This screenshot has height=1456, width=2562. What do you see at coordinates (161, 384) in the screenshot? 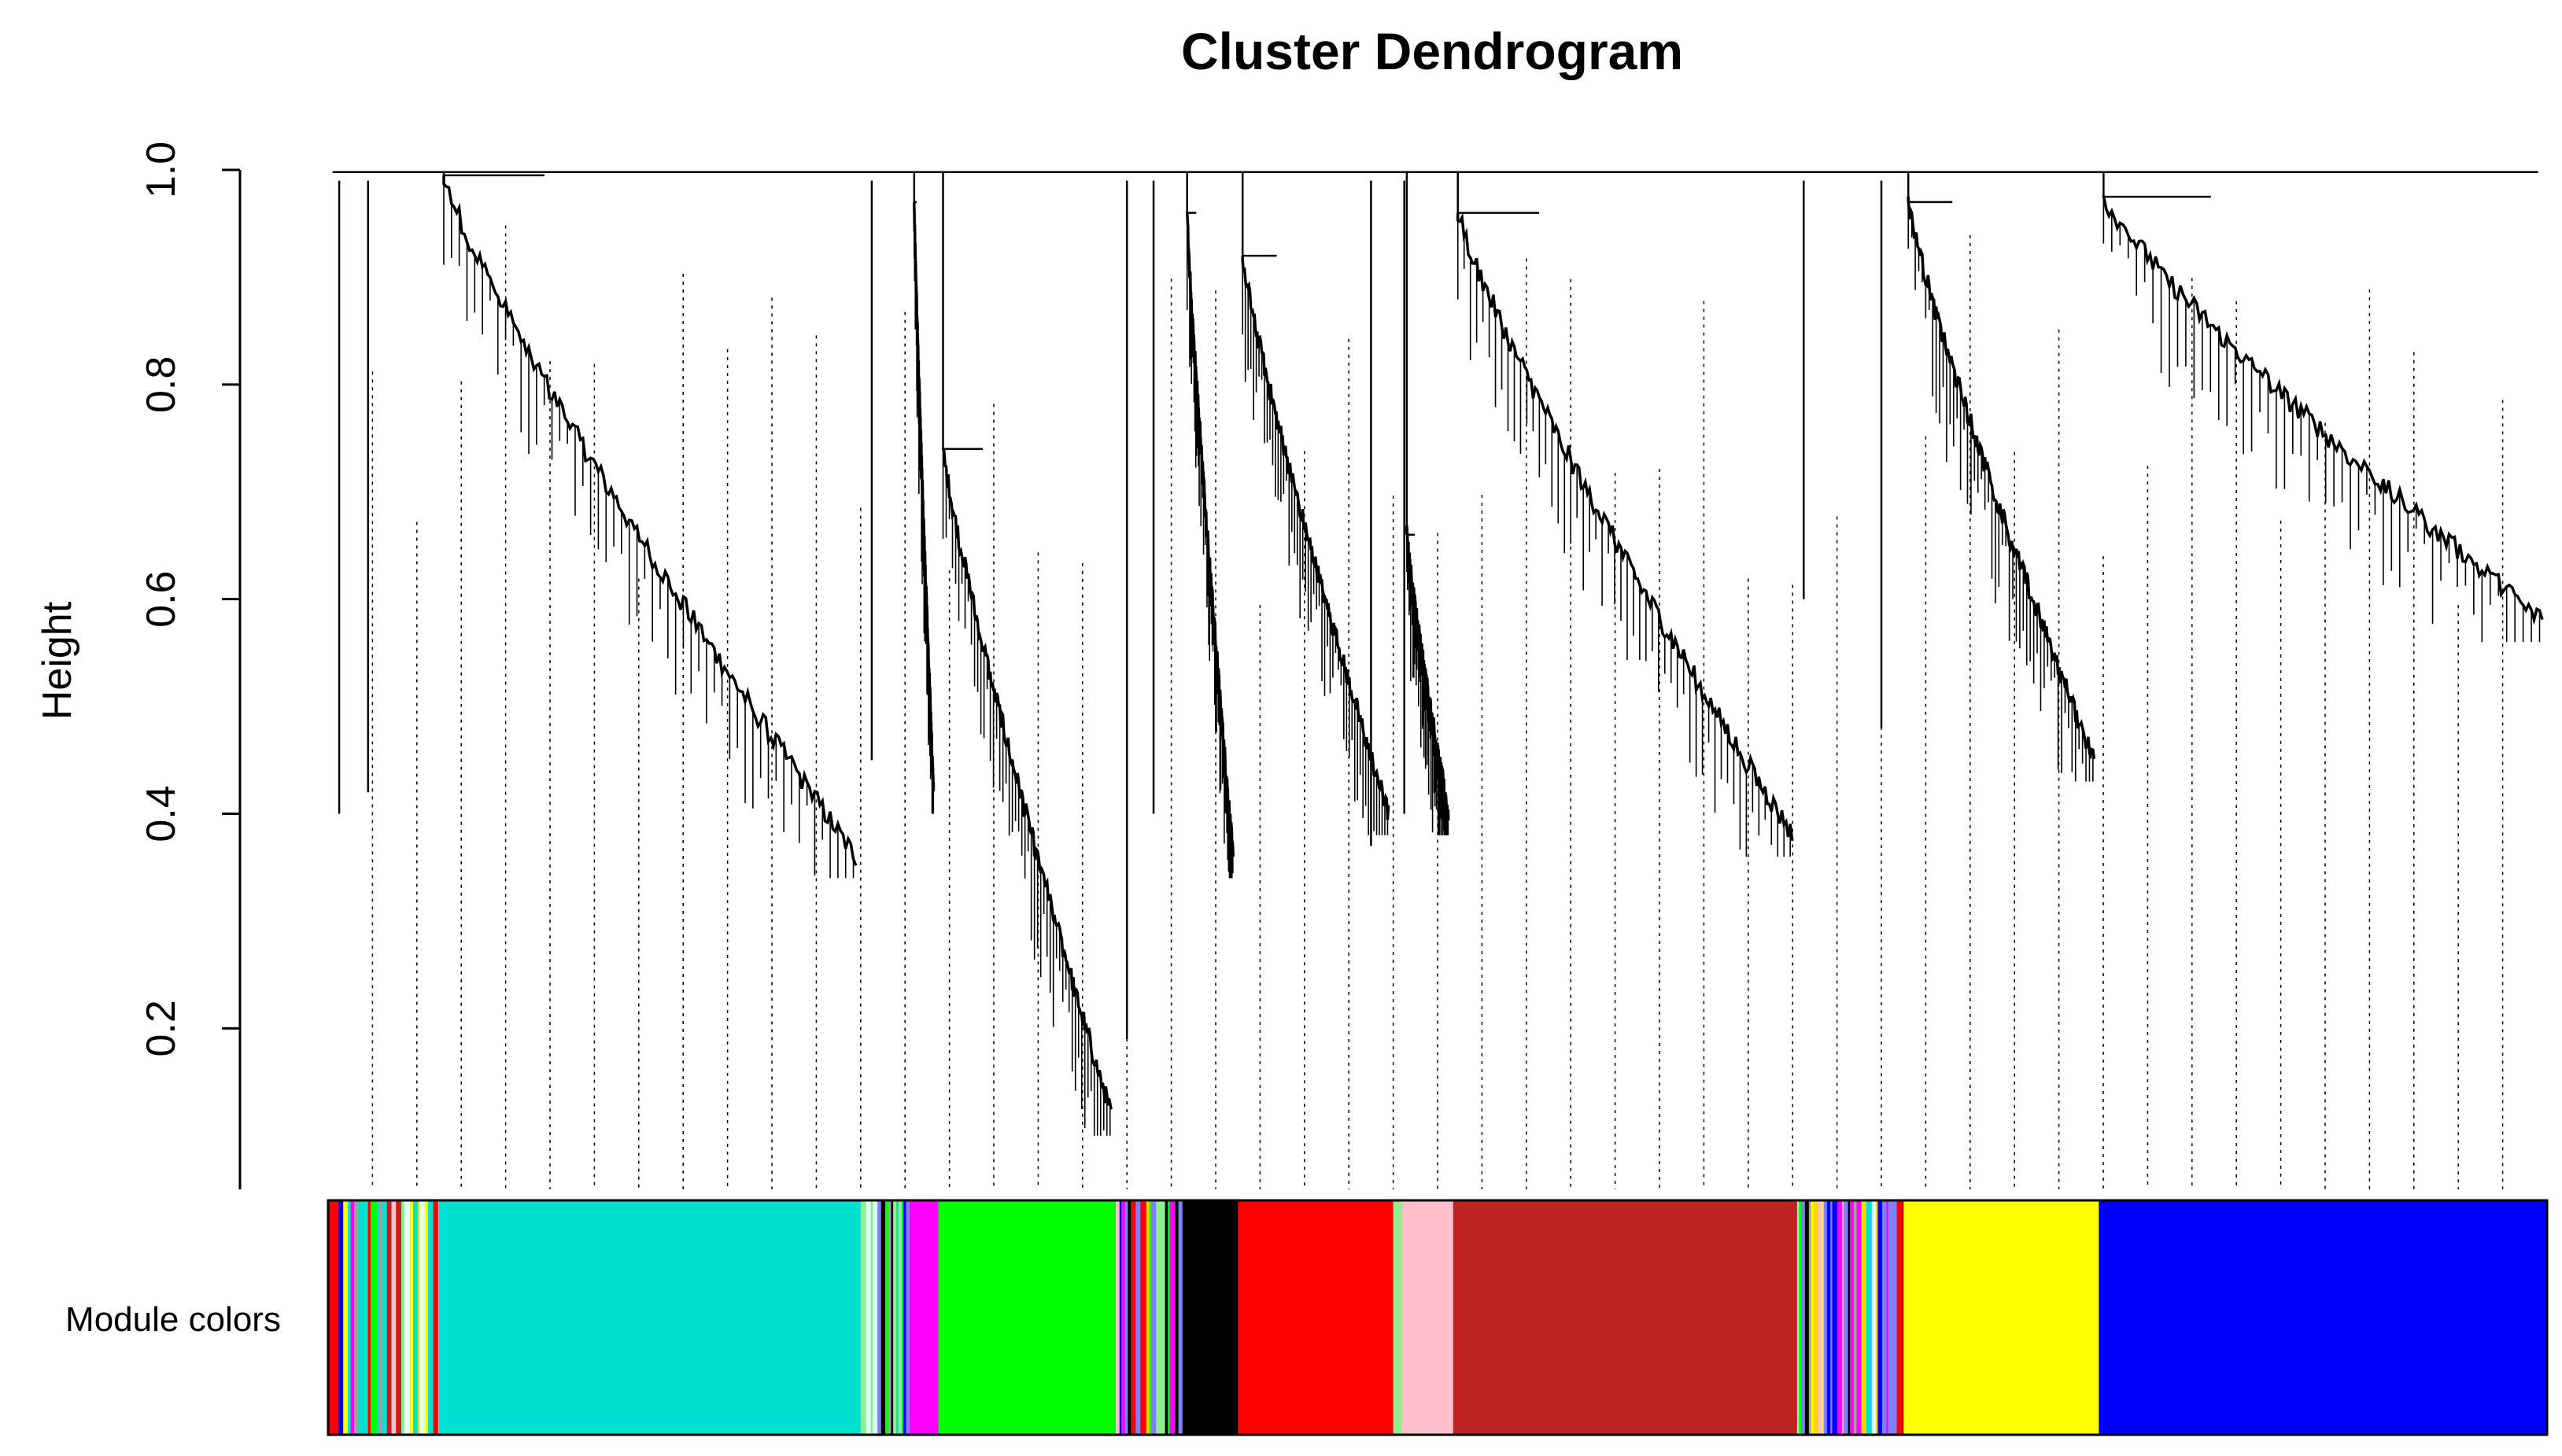
I see `y-tick-label: 0.8` at bounding box center [161, 384].